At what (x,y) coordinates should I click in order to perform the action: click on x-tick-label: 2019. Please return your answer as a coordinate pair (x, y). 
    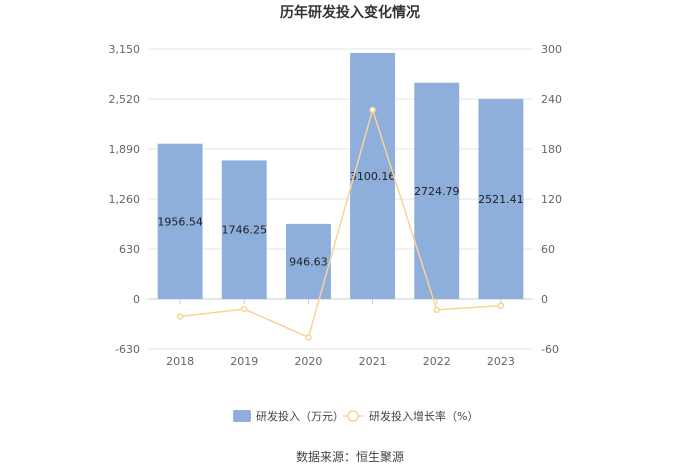
    Looking at the image, I should click on (244, 361).